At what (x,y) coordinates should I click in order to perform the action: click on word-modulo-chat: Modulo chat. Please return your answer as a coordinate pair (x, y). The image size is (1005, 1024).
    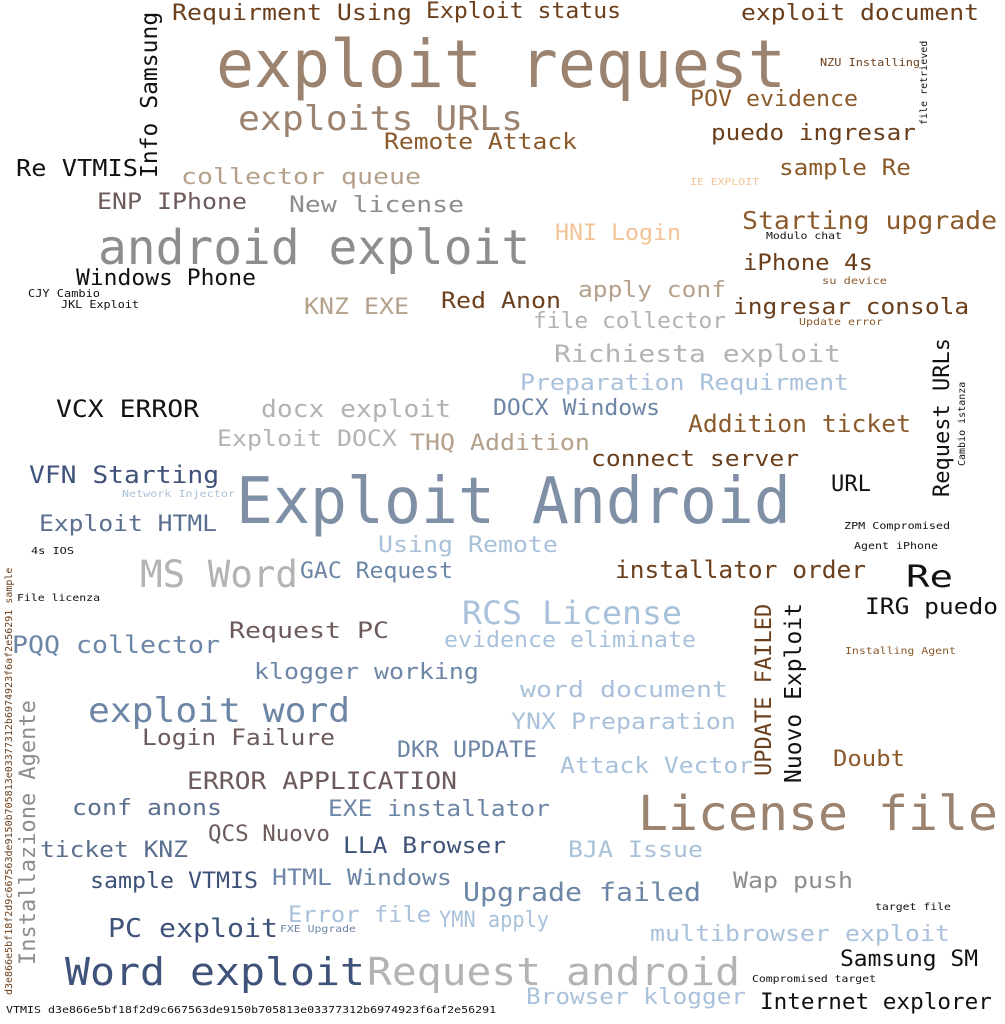
    Looking at the image, I should click on (804, 236).